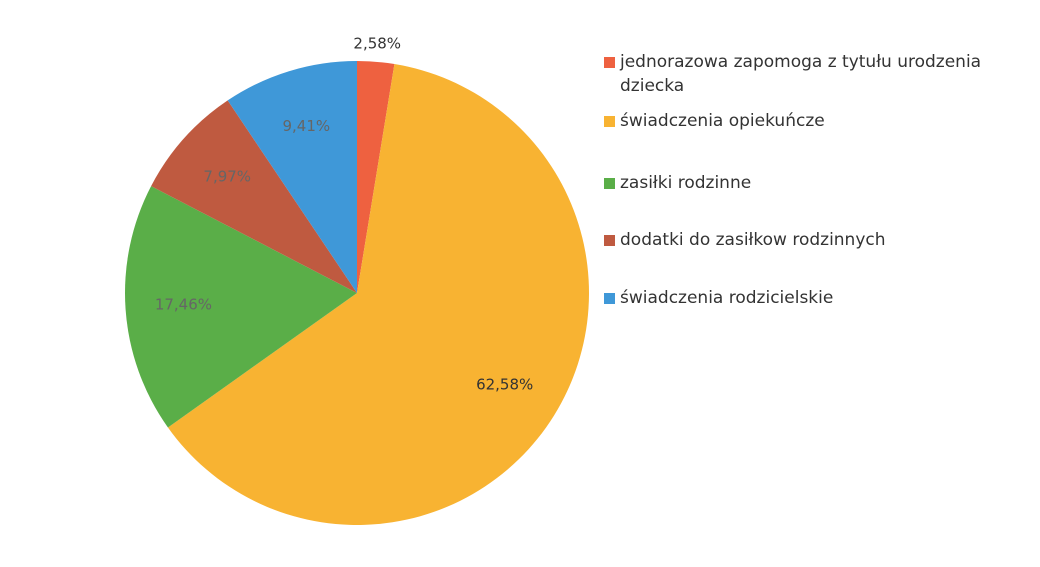 The height and width of the screenshot is (567, 1040). I want to click on legend-item: świadczenia rodzicielskie, so click(814, 298).